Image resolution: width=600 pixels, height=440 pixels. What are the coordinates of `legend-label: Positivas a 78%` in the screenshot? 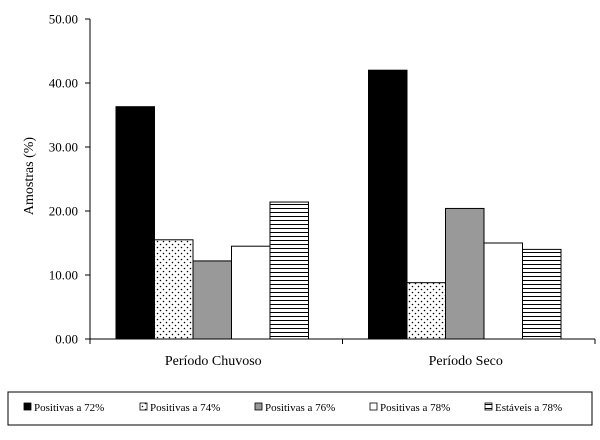 It's located at (415, 408).